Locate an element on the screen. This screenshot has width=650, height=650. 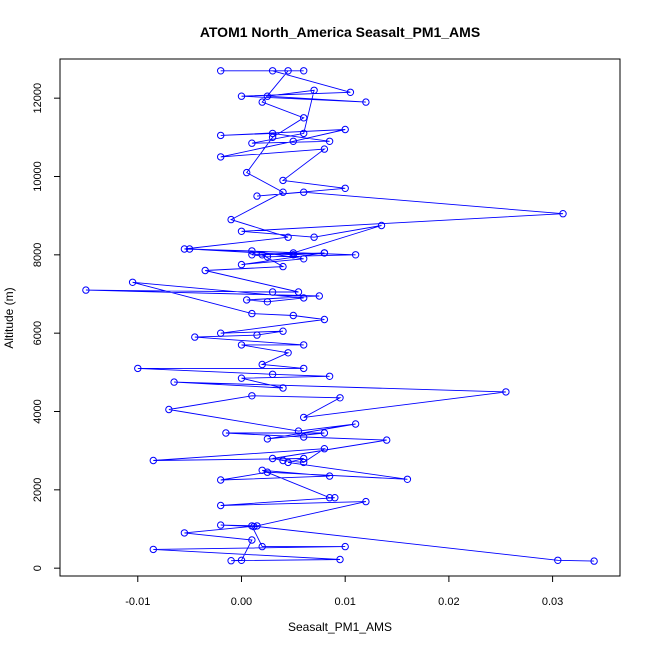
y-axis: 0 2000 4000 6000 8000 10000 12000 is located at coordinates (46, 327).